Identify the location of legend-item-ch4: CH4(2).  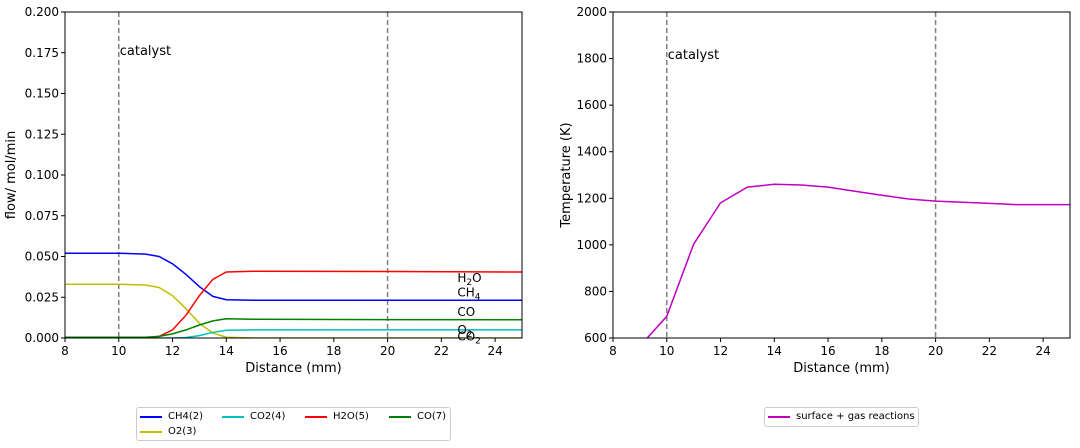
(171, 416).